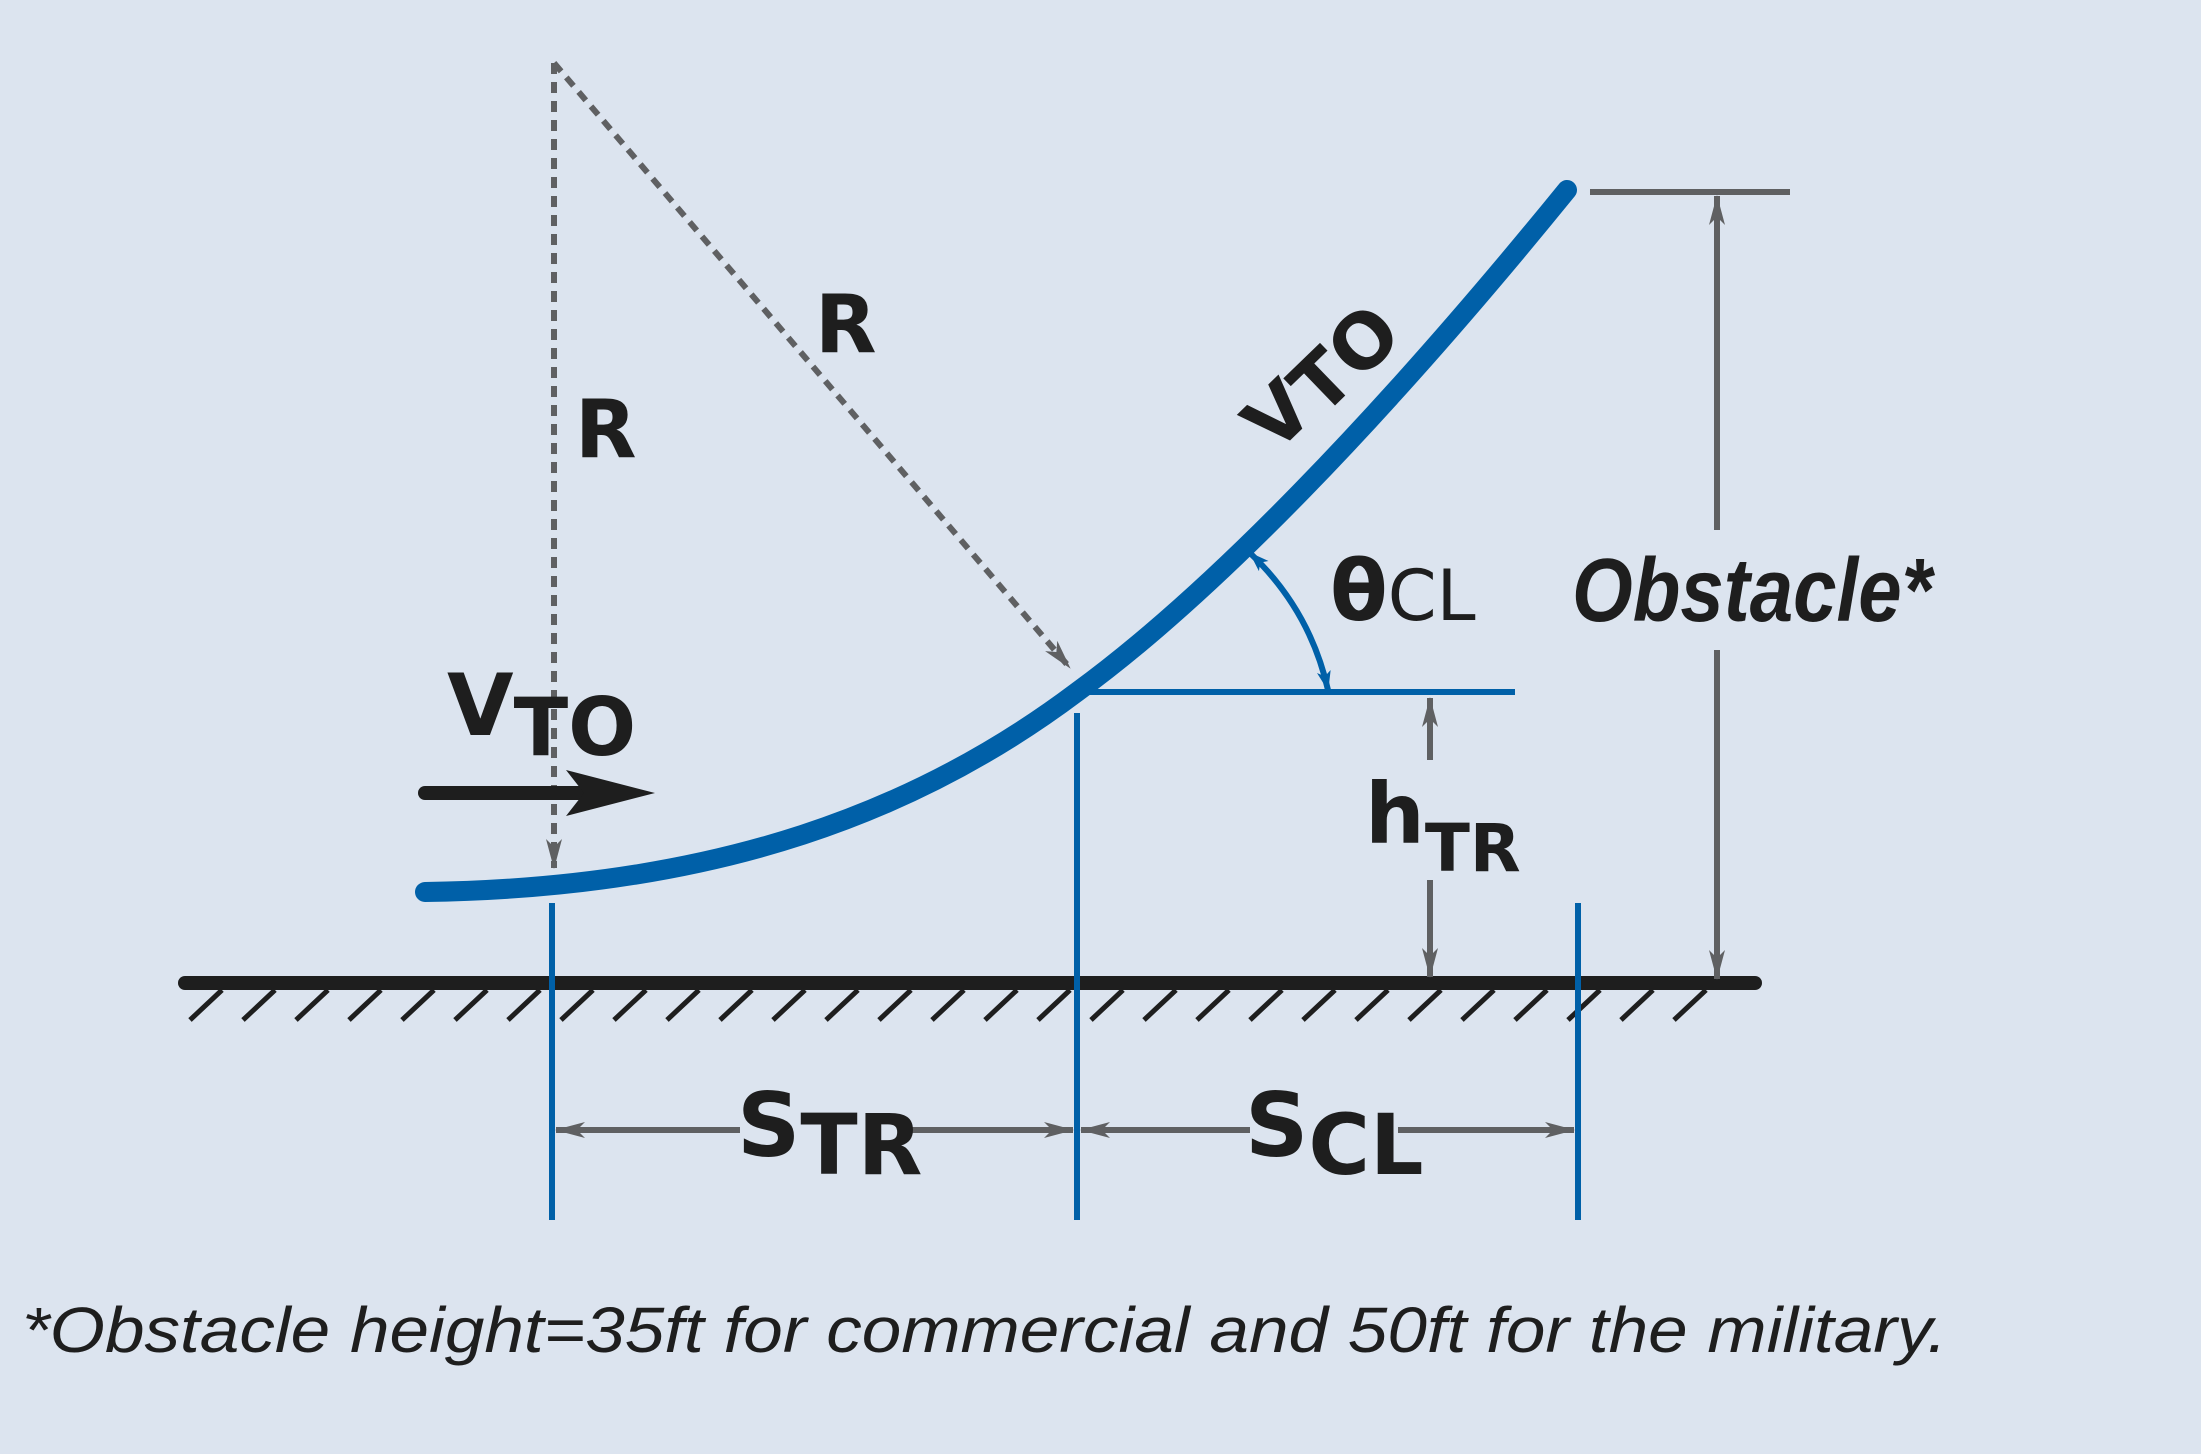 This screenshot has height=1454, width=2201. I want to click on transition-distance-label: STR, so click(829, 1134).